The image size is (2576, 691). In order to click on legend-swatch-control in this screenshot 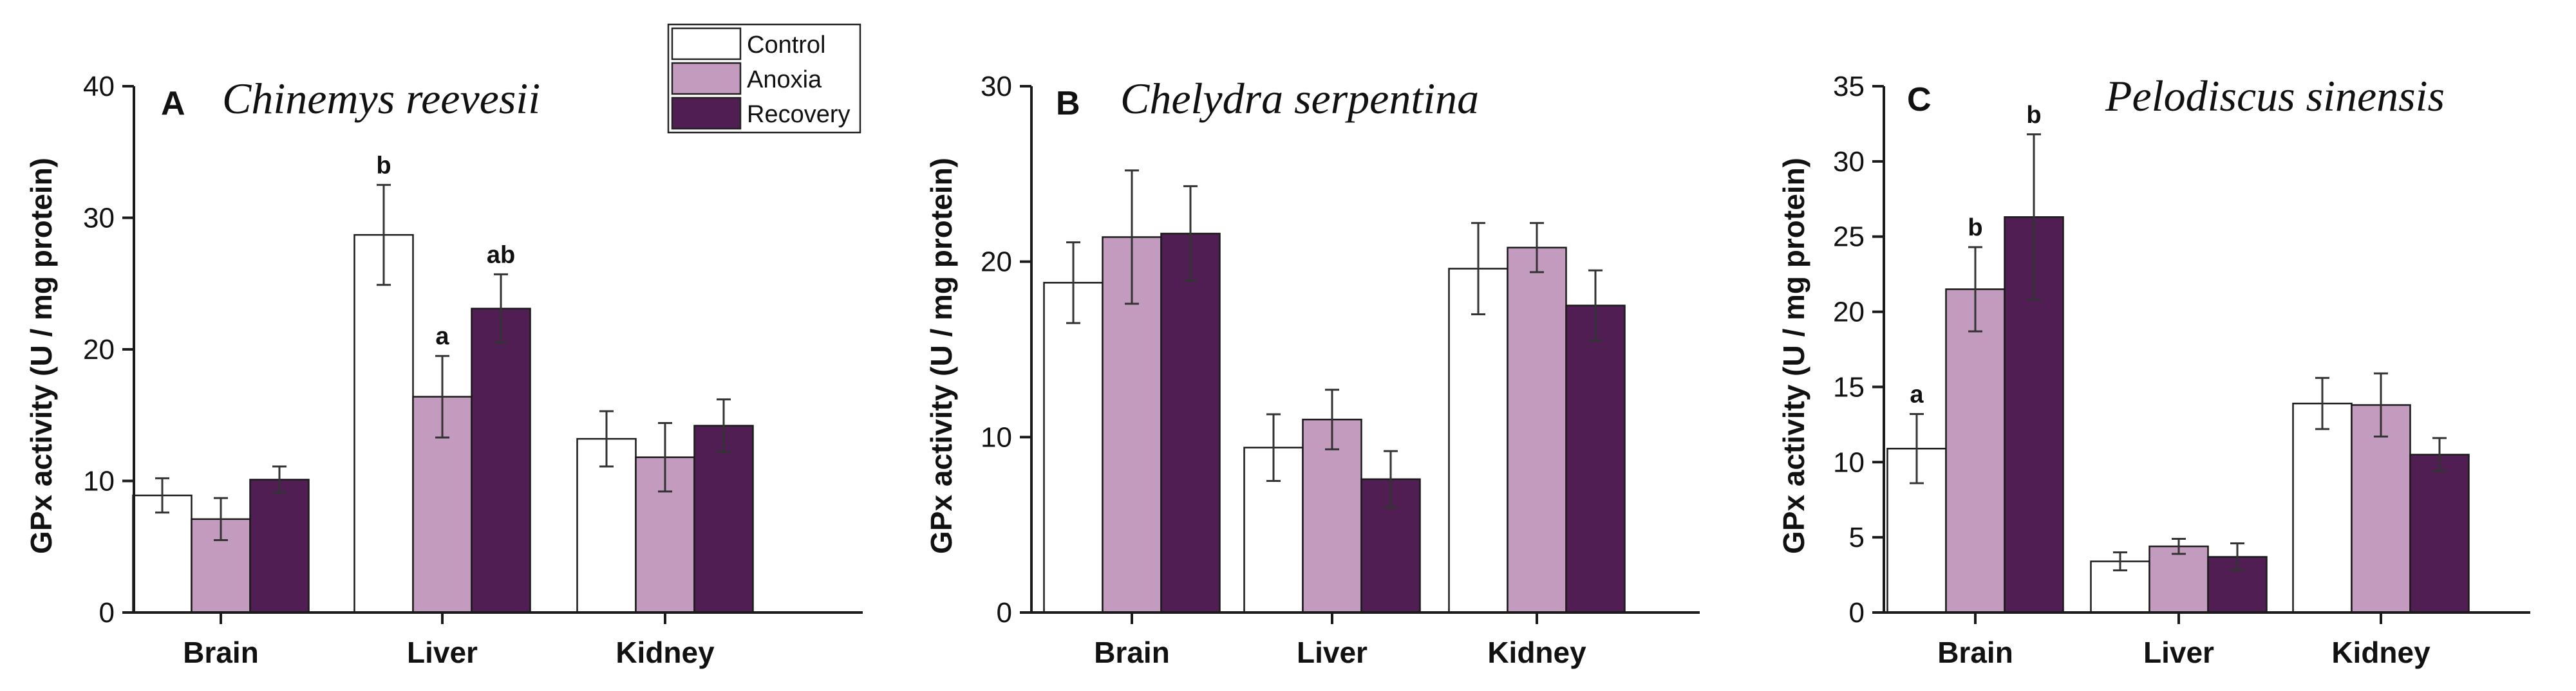, I will do `click(706, 43)`.